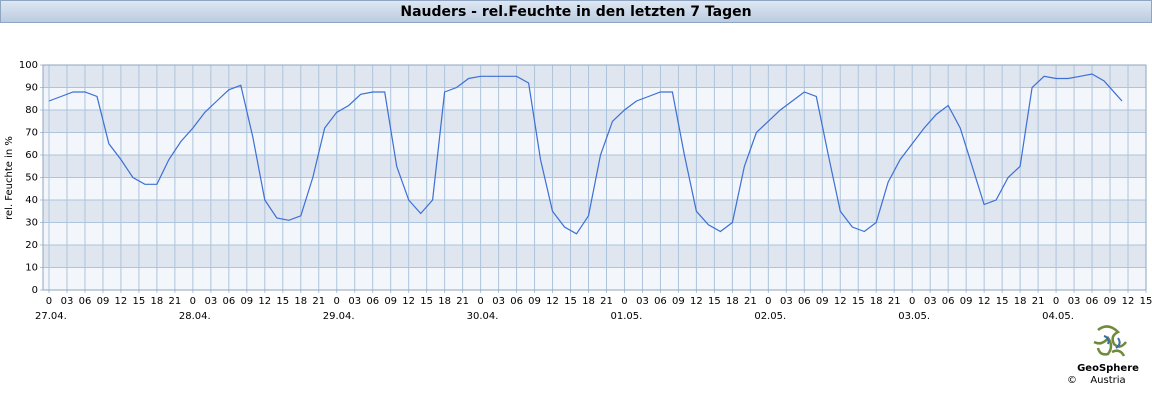 Image resolution: width=1152 pixels, height=400 pixels. I want to click on y-tick-label: 70, so click(31, 133).